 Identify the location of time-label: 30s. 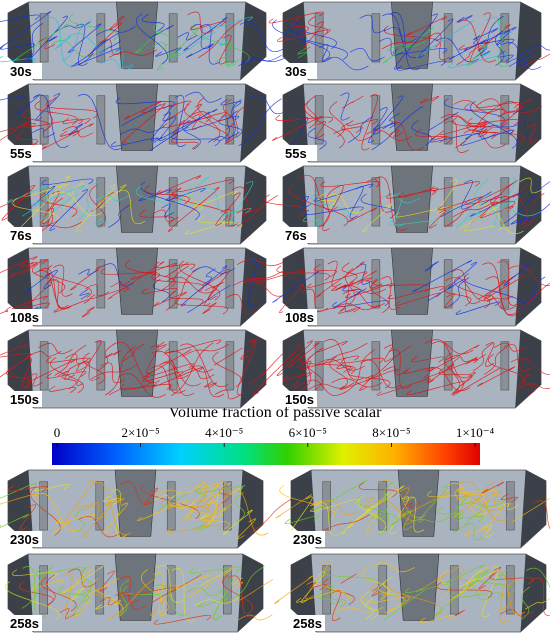
(21, 71).